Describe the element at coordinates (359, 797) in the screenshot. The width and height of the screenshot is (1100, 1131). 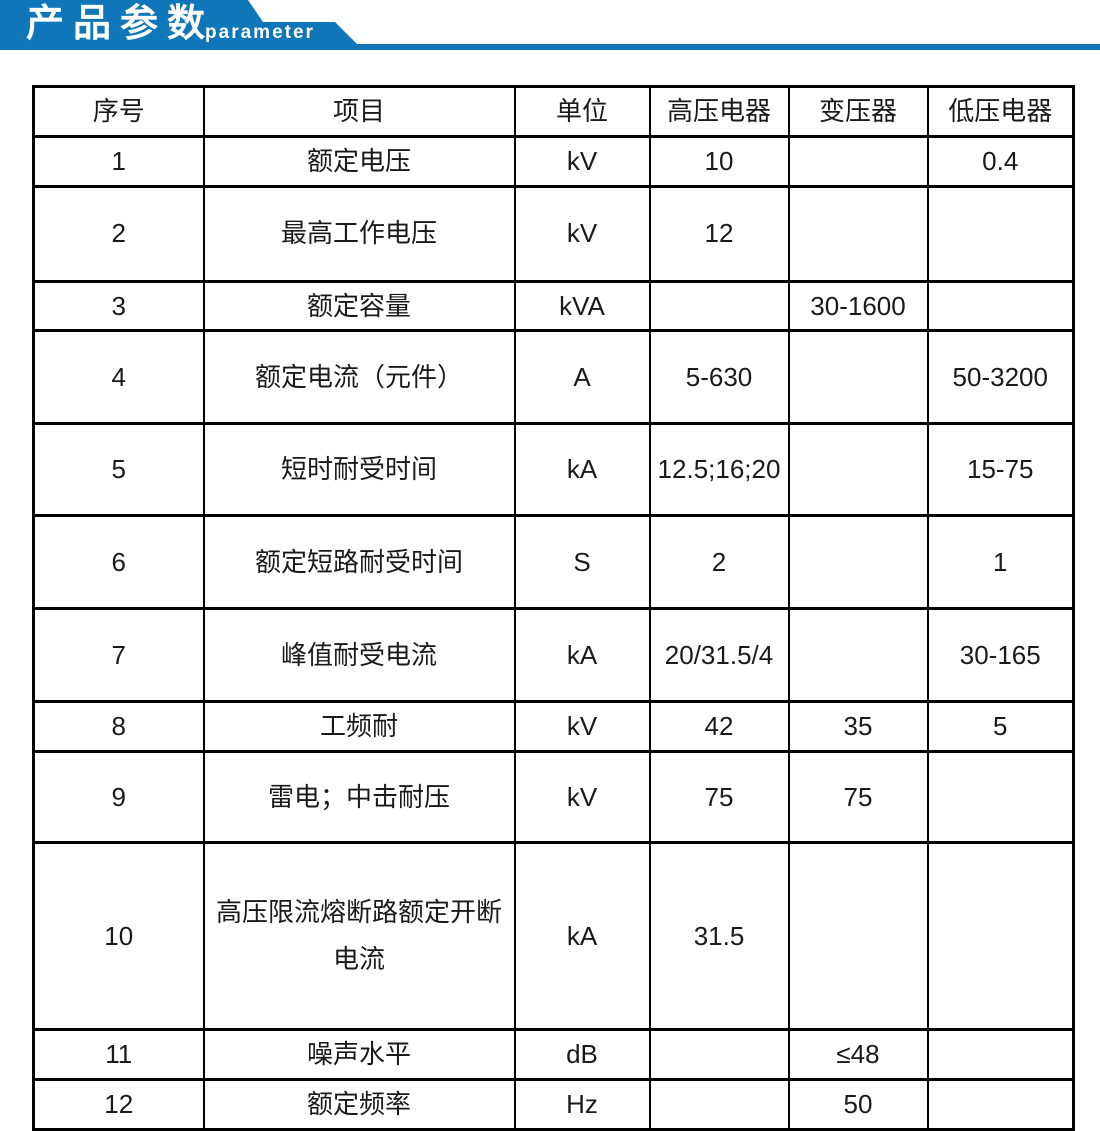
I see `item-name: 雷电；中击耐压` at that location.